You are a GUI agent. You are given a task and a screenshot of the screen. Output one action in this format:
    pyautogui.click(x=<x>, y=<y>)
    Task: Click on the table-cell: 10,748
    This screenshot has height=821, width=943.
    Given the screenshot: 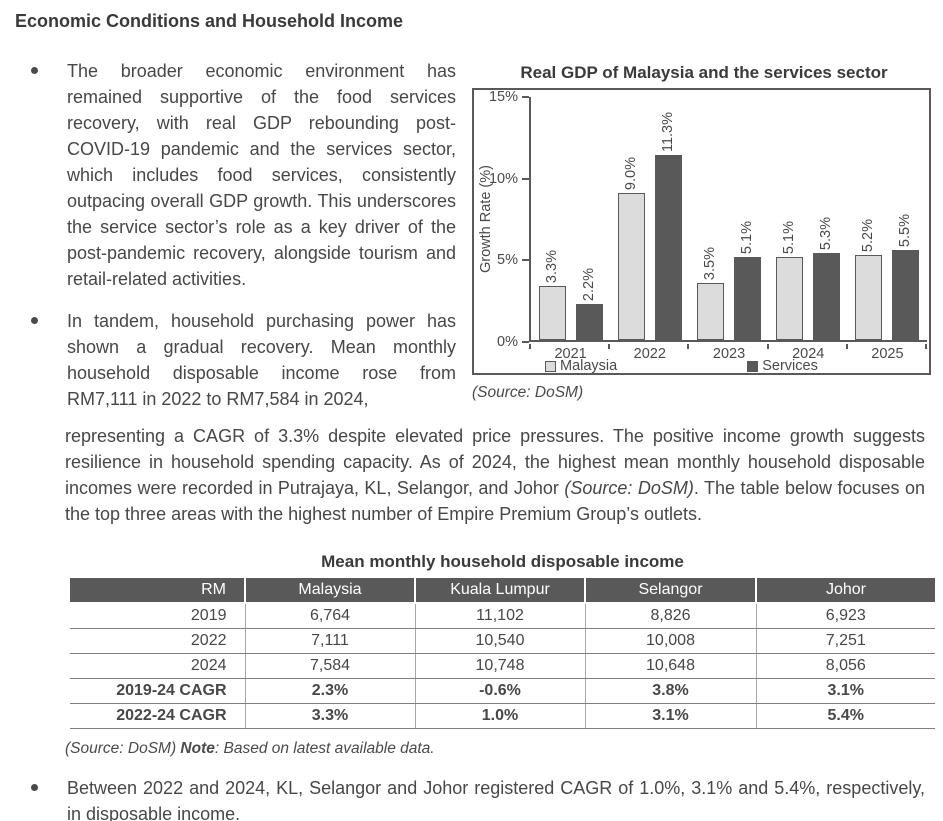 What is the action you would take?
    pyautogui.click(x=499, y=666)
    